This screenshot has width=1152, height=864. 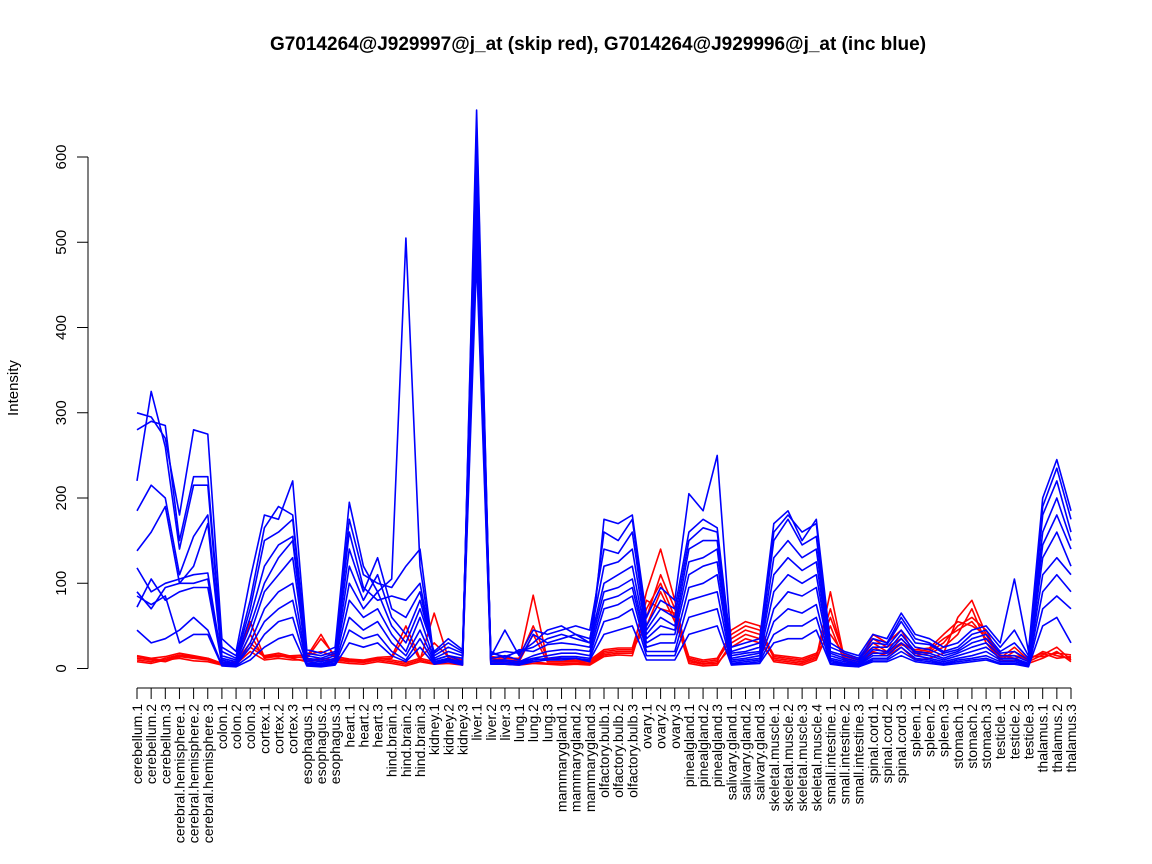 What do you see at coordinates (293, 729) in the screenshot?
I see `x-tick-label: cortex.3` at bounding box center [293, 729].